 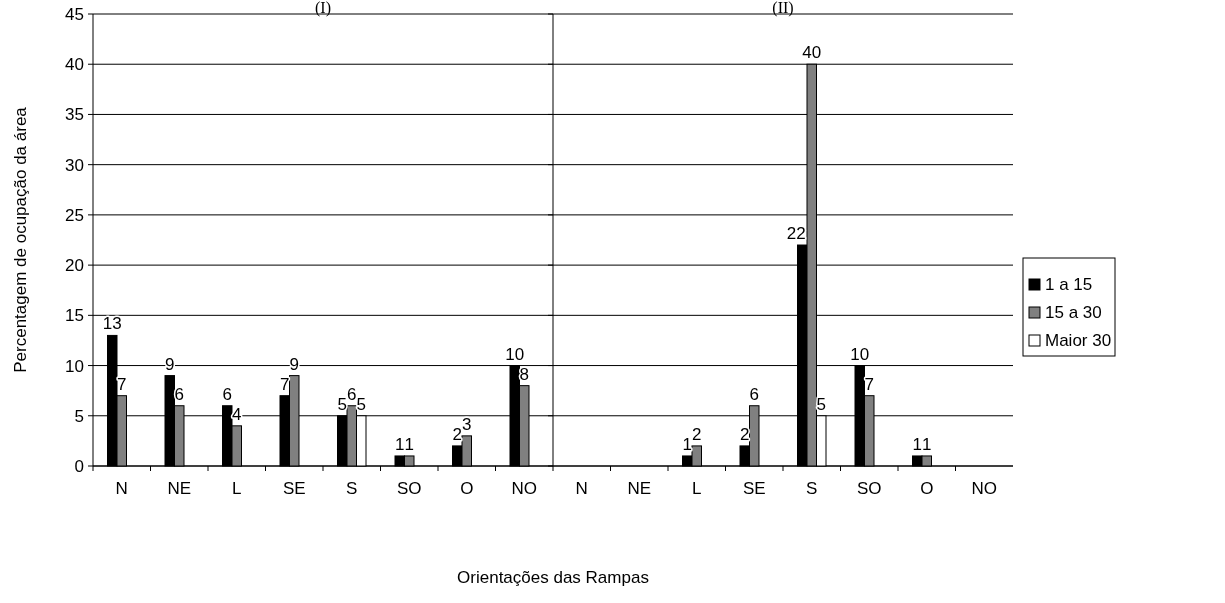 What do you see at coordinates (783, 8) in the screenshot?
I see `chart-title: (II)` at bounding box center [783, 8].